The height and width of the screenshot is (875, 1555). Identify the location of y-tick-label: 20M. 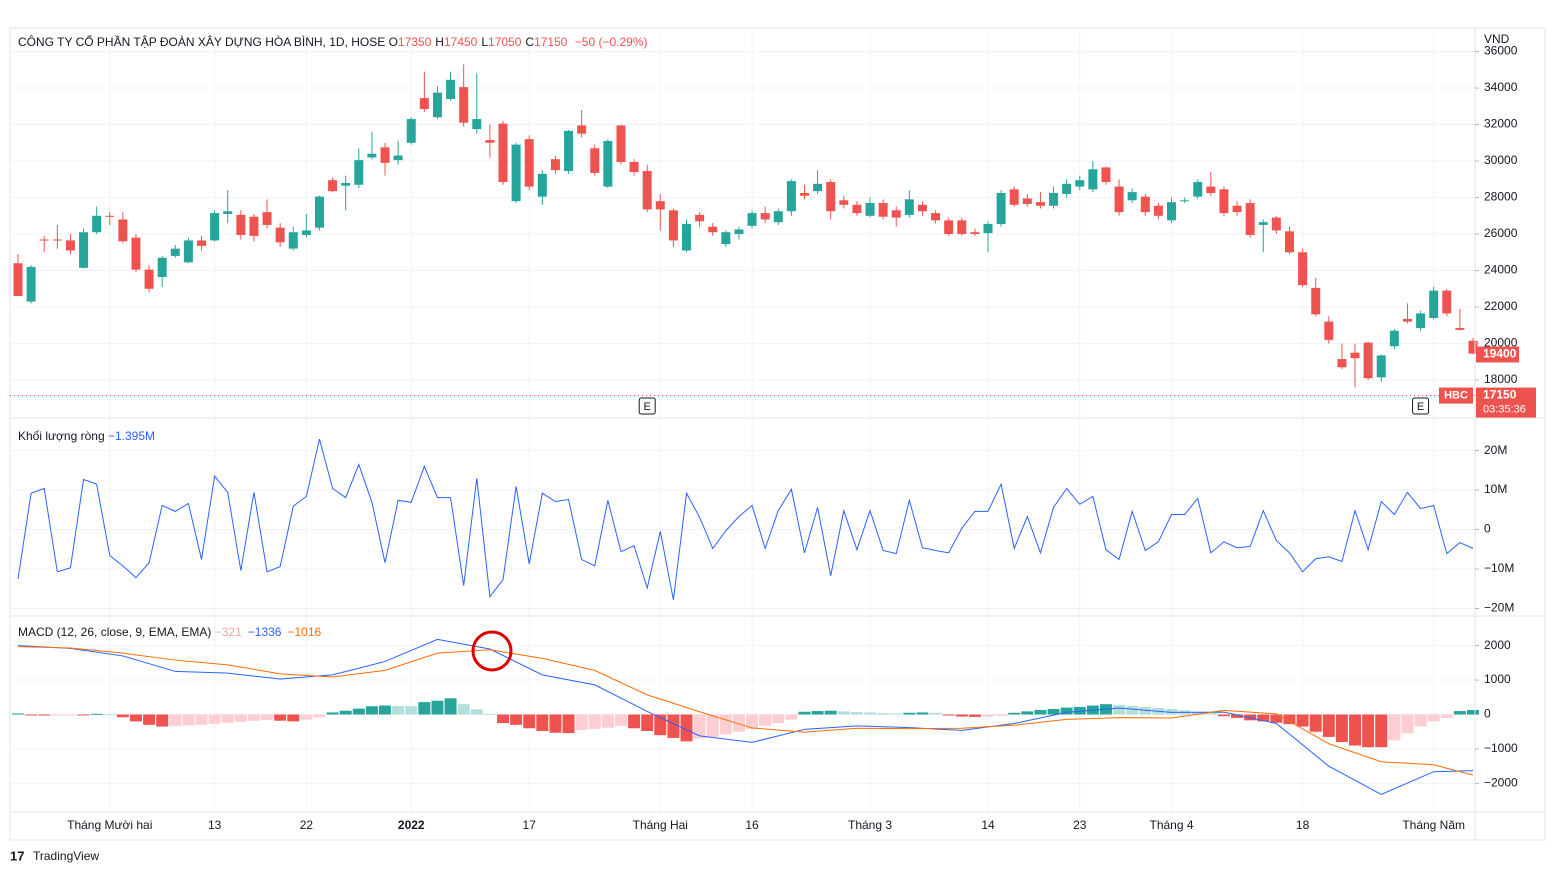
(1495, 450).